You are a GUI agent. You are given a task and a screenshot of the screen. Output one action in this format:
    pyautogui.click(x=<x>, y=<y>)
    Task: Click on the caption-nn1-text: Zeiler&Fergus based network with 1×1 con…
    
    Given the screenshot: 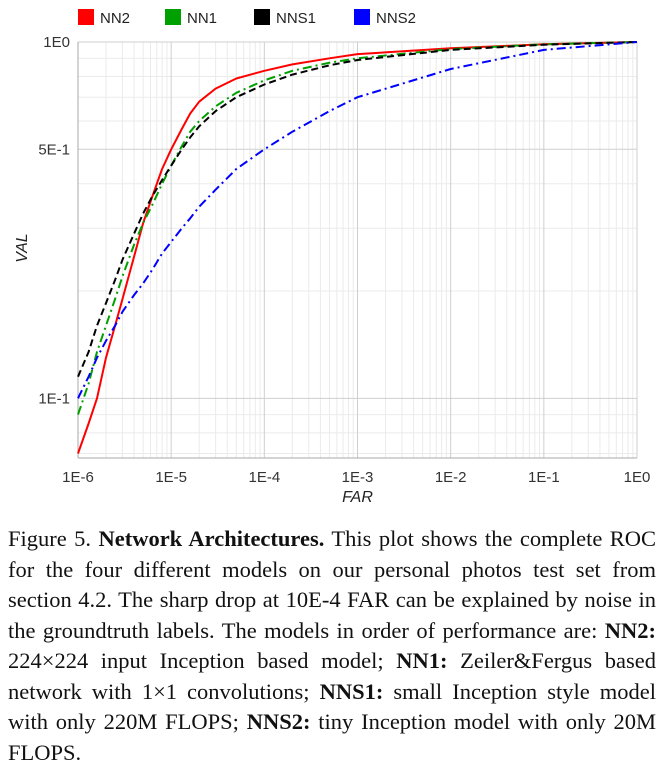 What is the action you would take?
    pyautogui.click(x=332, y=676)
    